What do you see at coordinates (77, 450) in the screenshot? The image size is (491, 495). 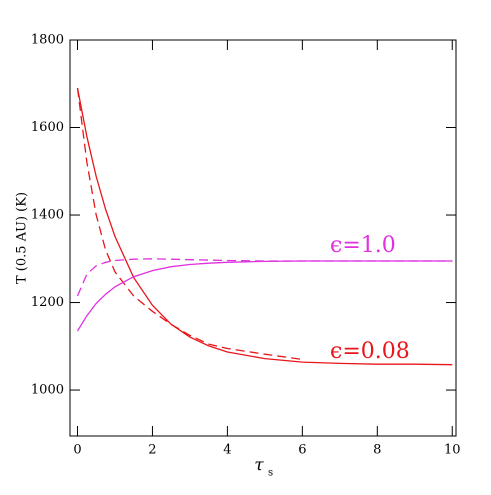 I see `x-tick-label: 0` at bounding box center [77, 450].